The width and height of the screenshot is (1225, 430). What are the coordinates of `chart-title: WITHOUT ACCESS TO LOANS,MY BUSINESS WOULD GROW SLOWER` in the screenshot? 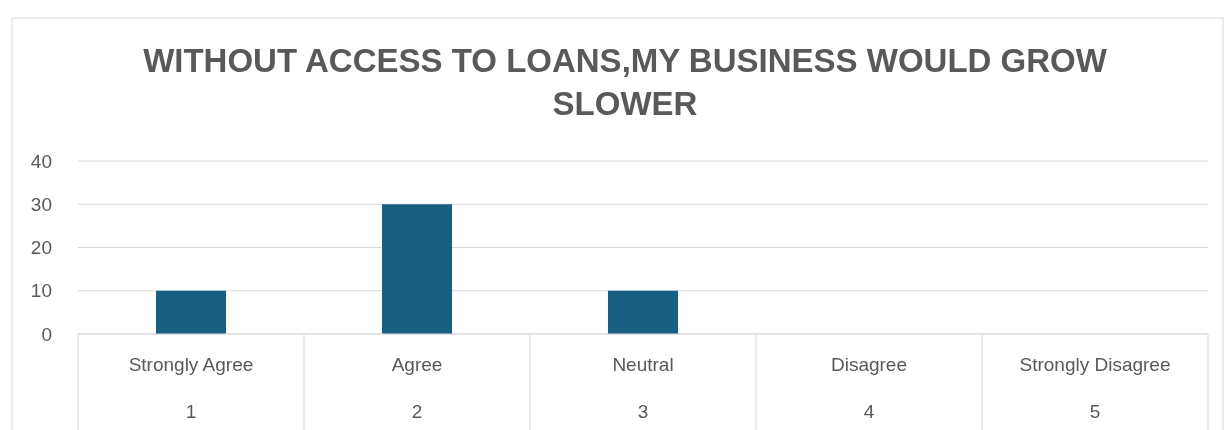 It's located at (625, 82).